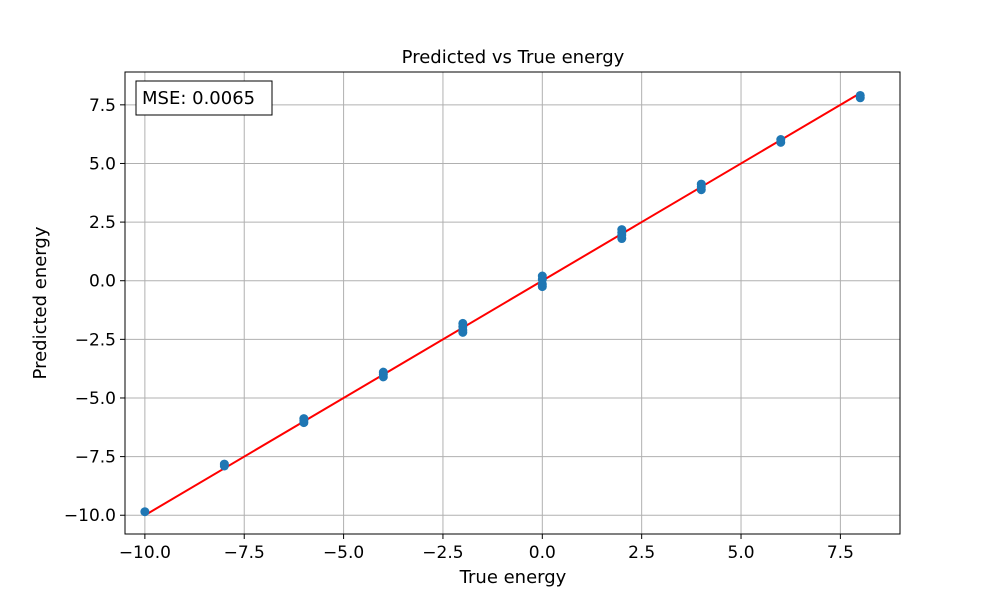 The height and width of the screenshot is (600, 1000). I want to click on mse-annotation-box, so click(204, 98).